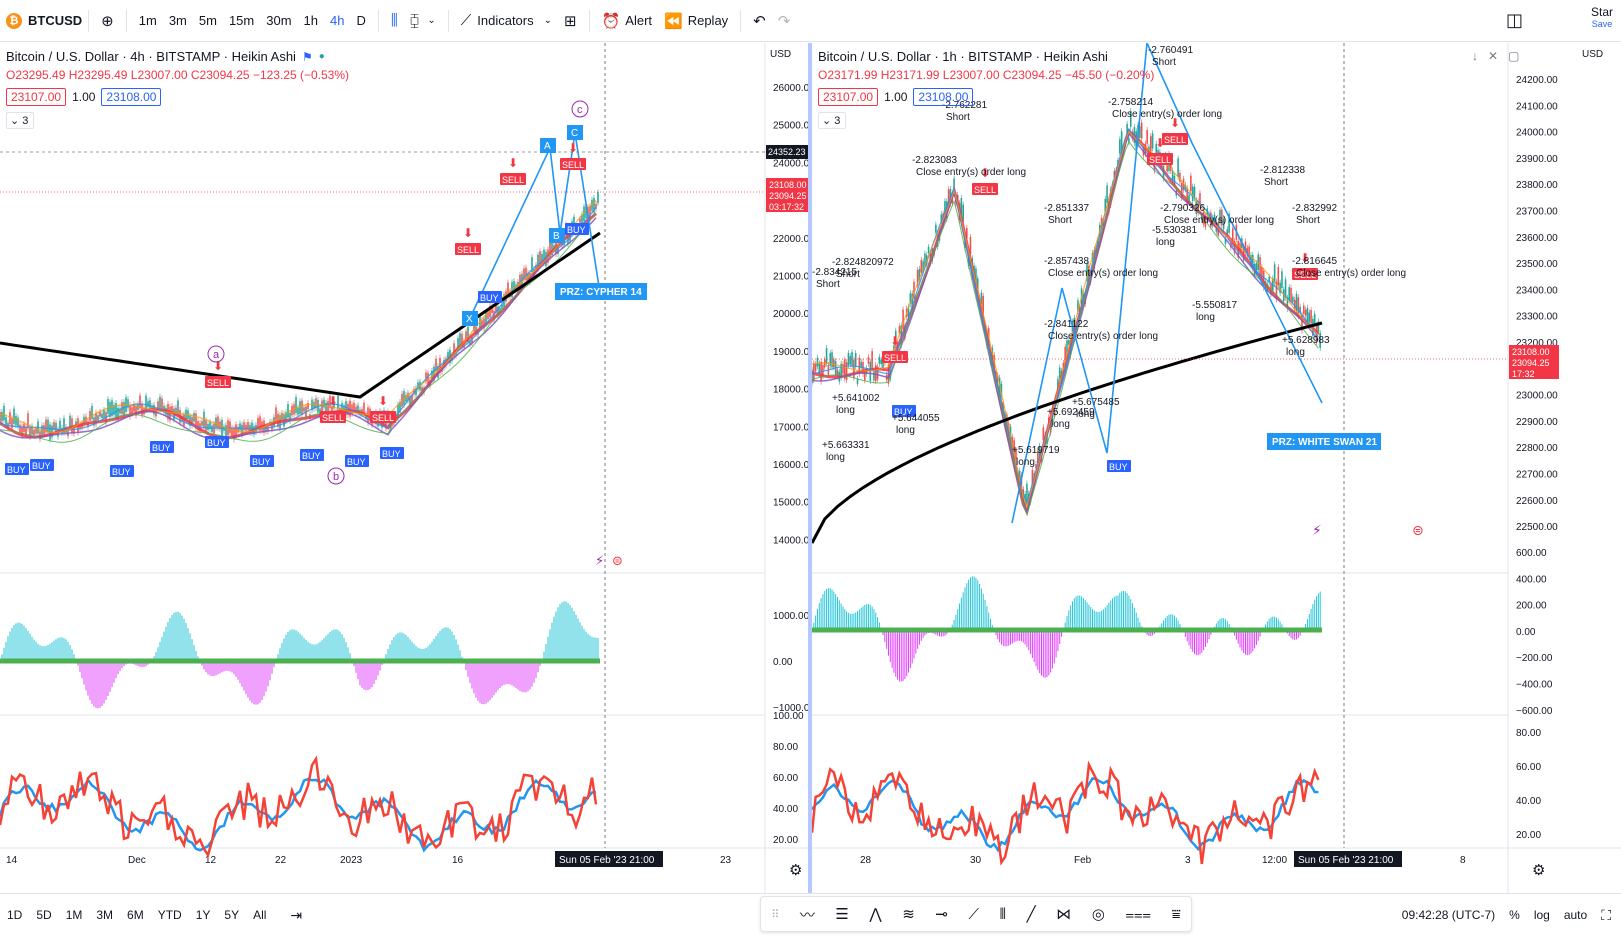 This screenshot has height=936, width=1621. Describe the element at coordinates (810, 468) in the screenshot. I see `pane-divider` at that location.